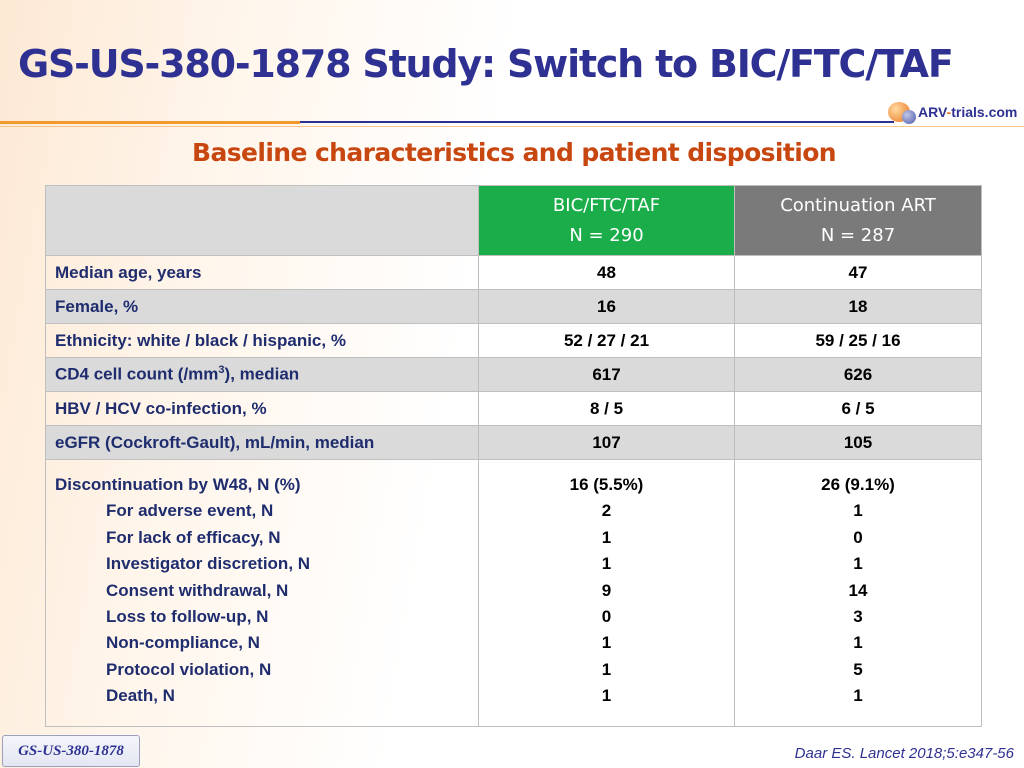 The height and width of the screenshot is (768, 1024). I want to click on disc-label: Non-compliance, N, so click(183, 643).